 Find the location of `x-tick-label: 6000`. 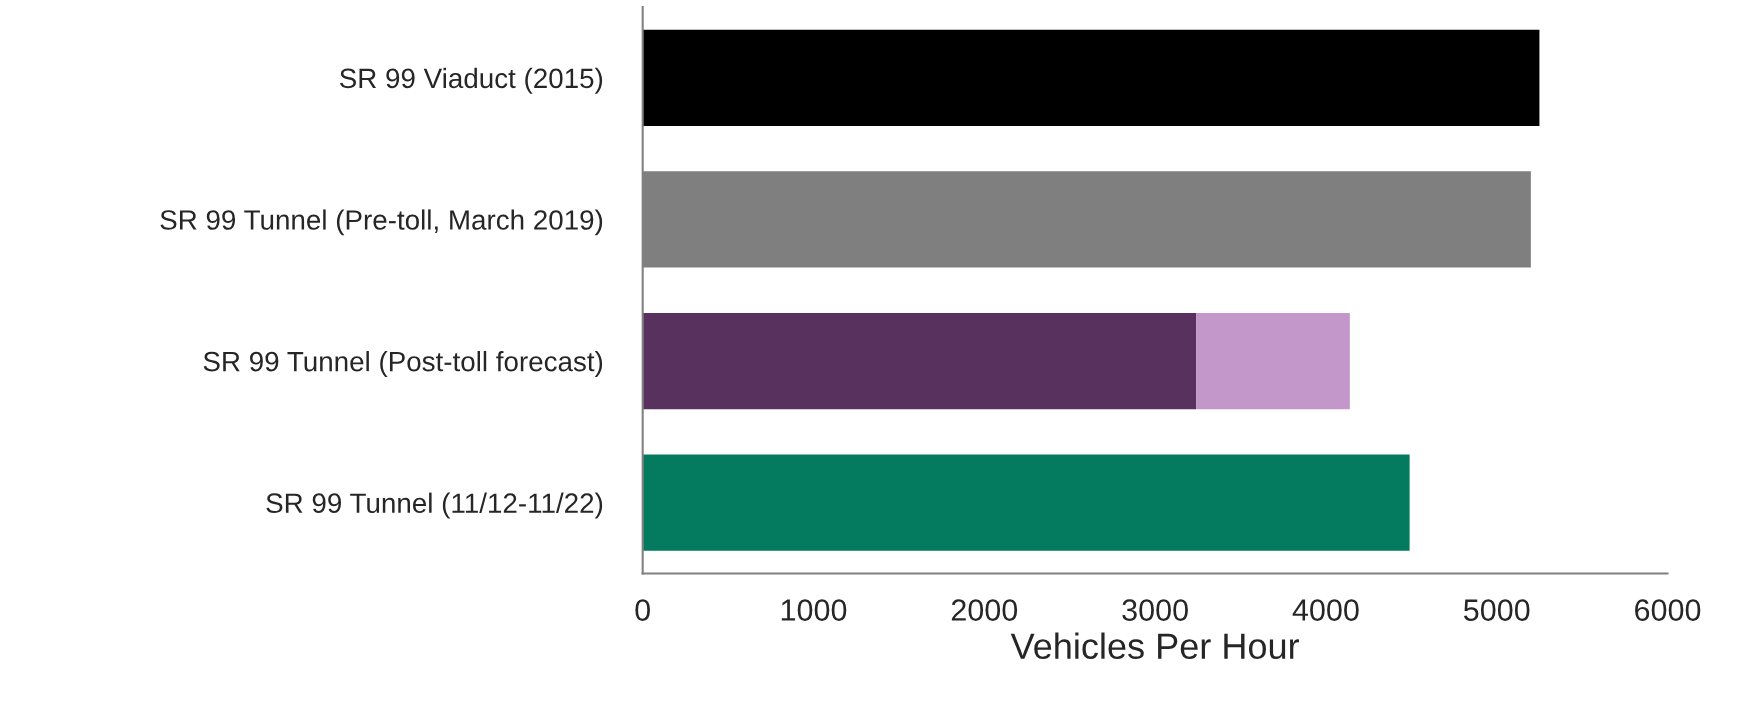

x-tick-label: 6000 is located at coordinates (1668, 610).